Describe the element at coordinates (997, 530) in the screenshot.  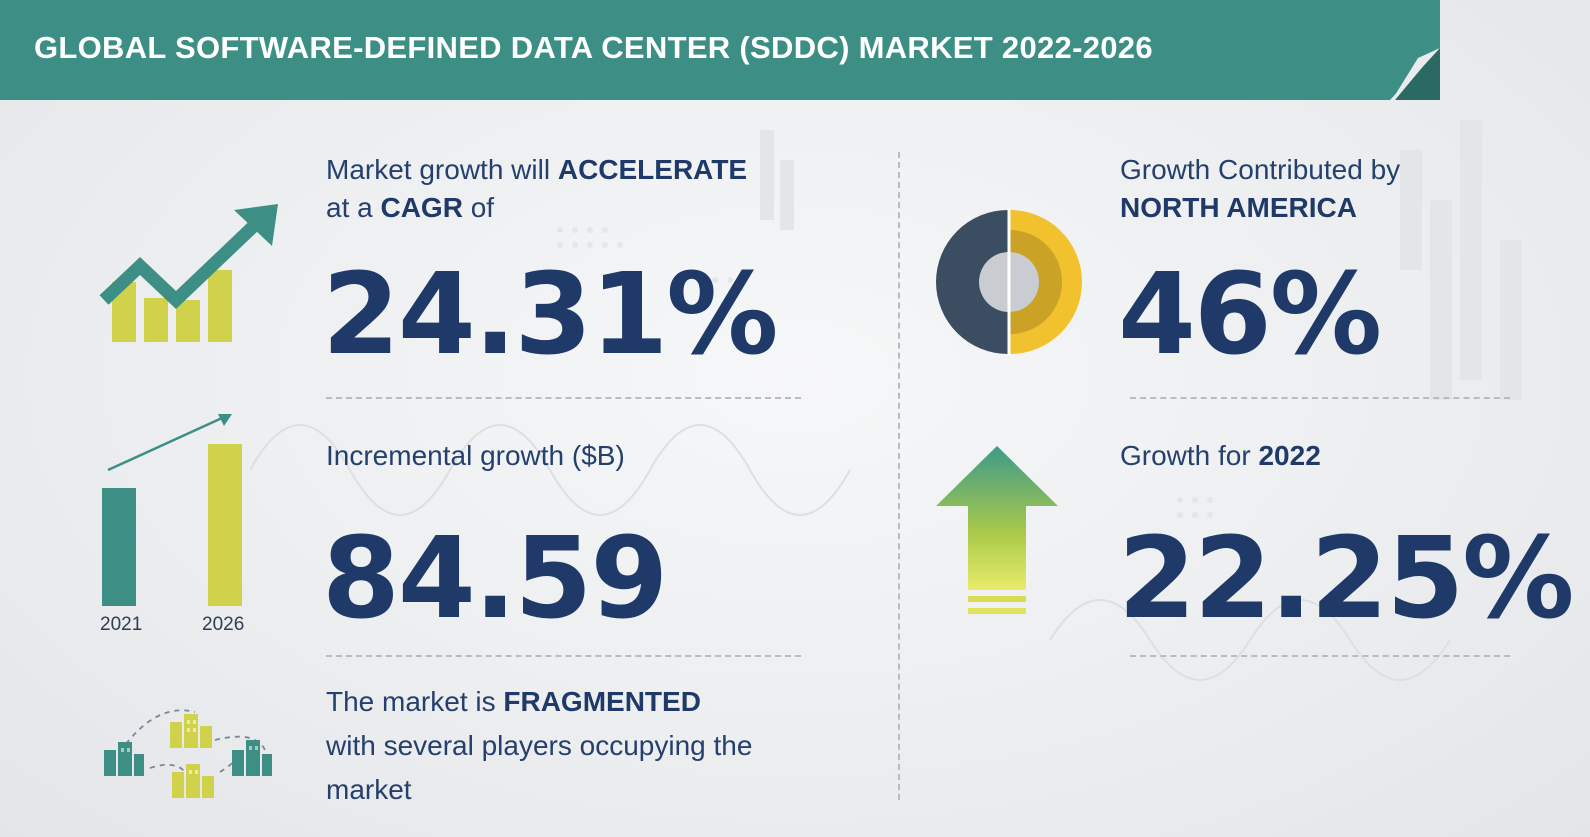
I see `up-arrow-icon` at that location.